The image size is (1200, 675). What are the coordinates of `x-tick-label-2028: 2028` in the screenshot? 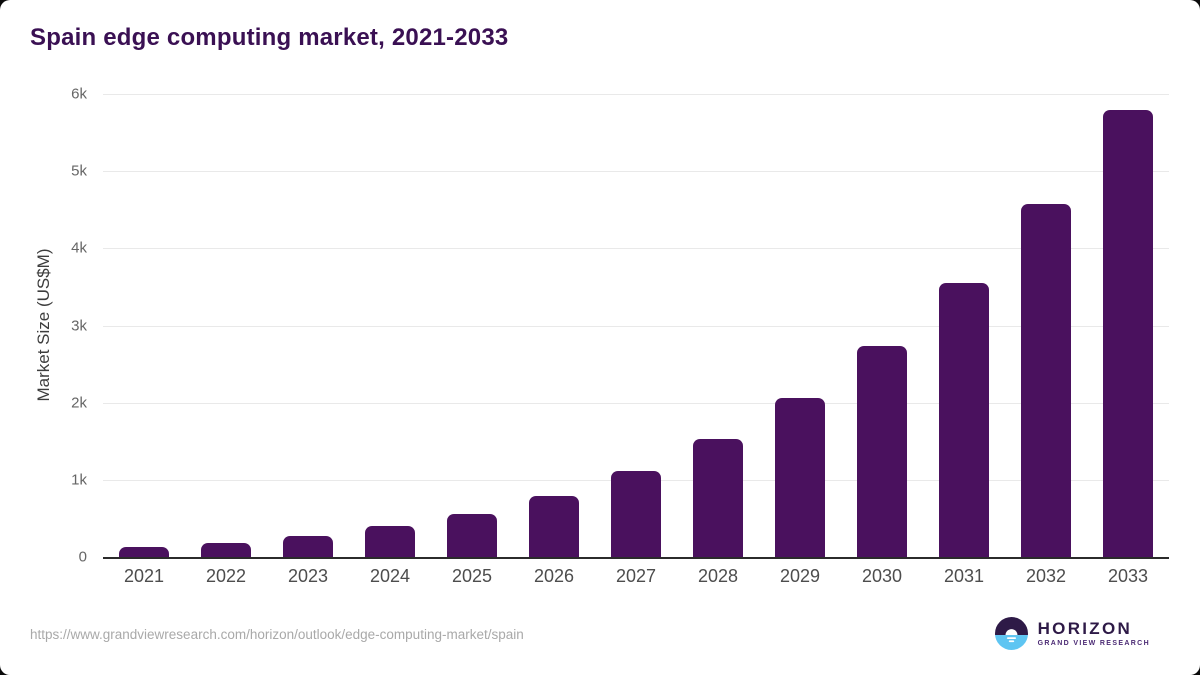 It's located at (718, 576).